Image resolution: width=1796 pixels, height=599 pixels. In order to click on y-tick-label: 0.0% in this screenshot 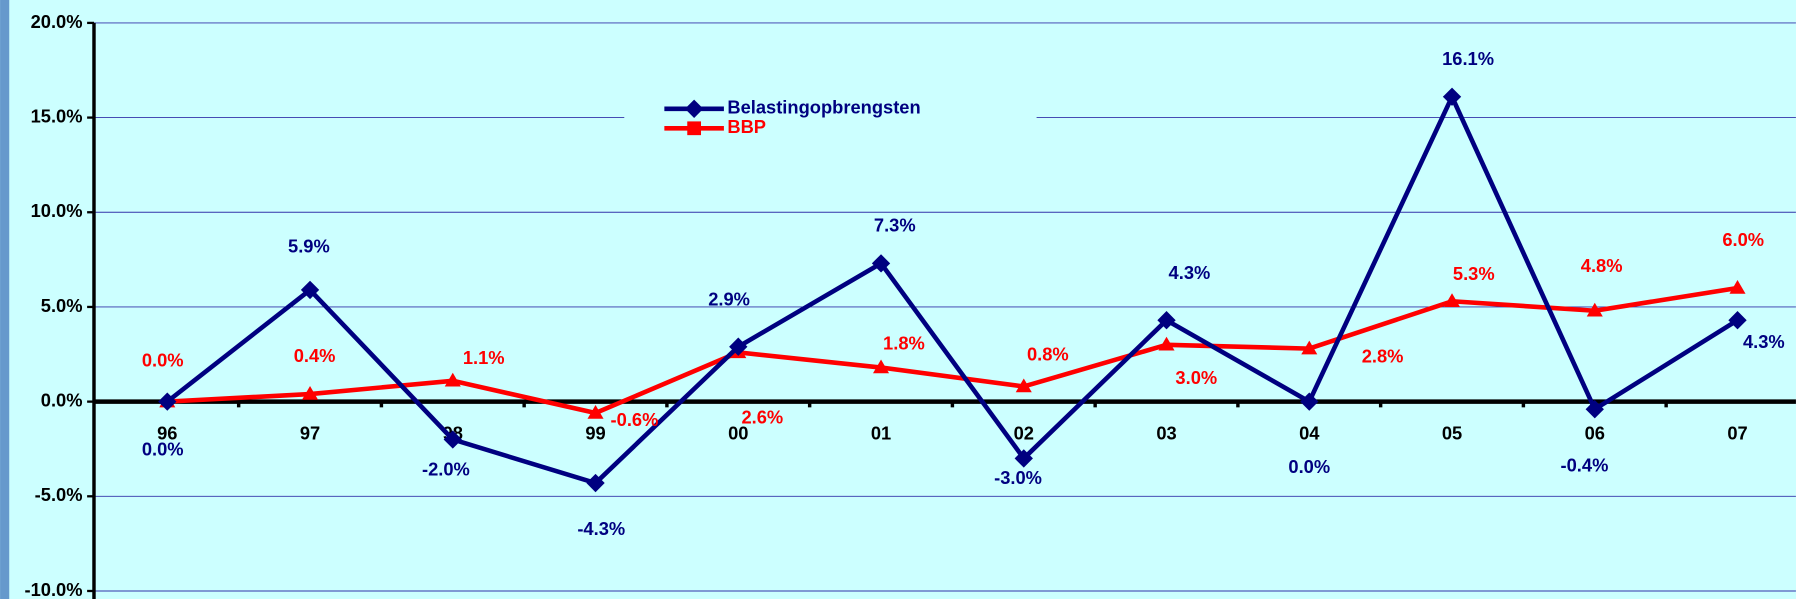, I will do `click(62, 399)`.